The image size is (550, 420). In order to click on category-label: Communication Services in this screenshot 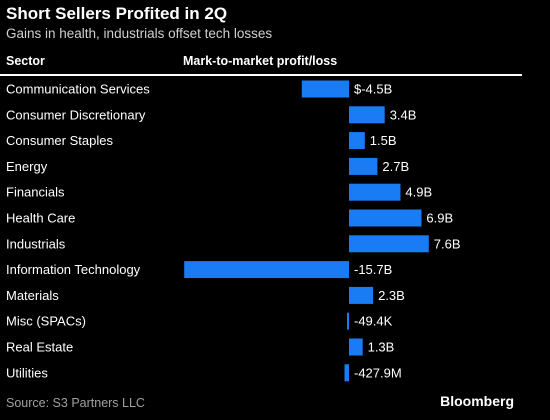, I will do `click(78, 89)`.